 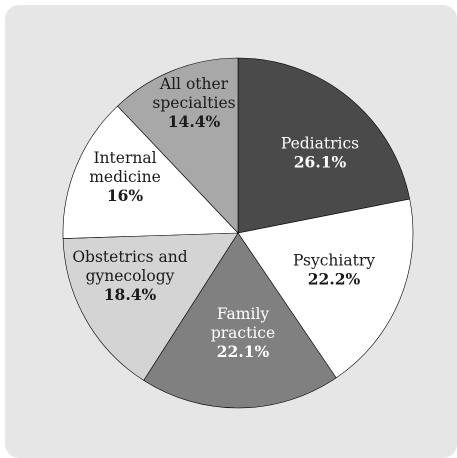 What do you see at coordinates (243, 314) in the screenshot?
I see `slice-label-text: Family` at bounding box center [243, 314].